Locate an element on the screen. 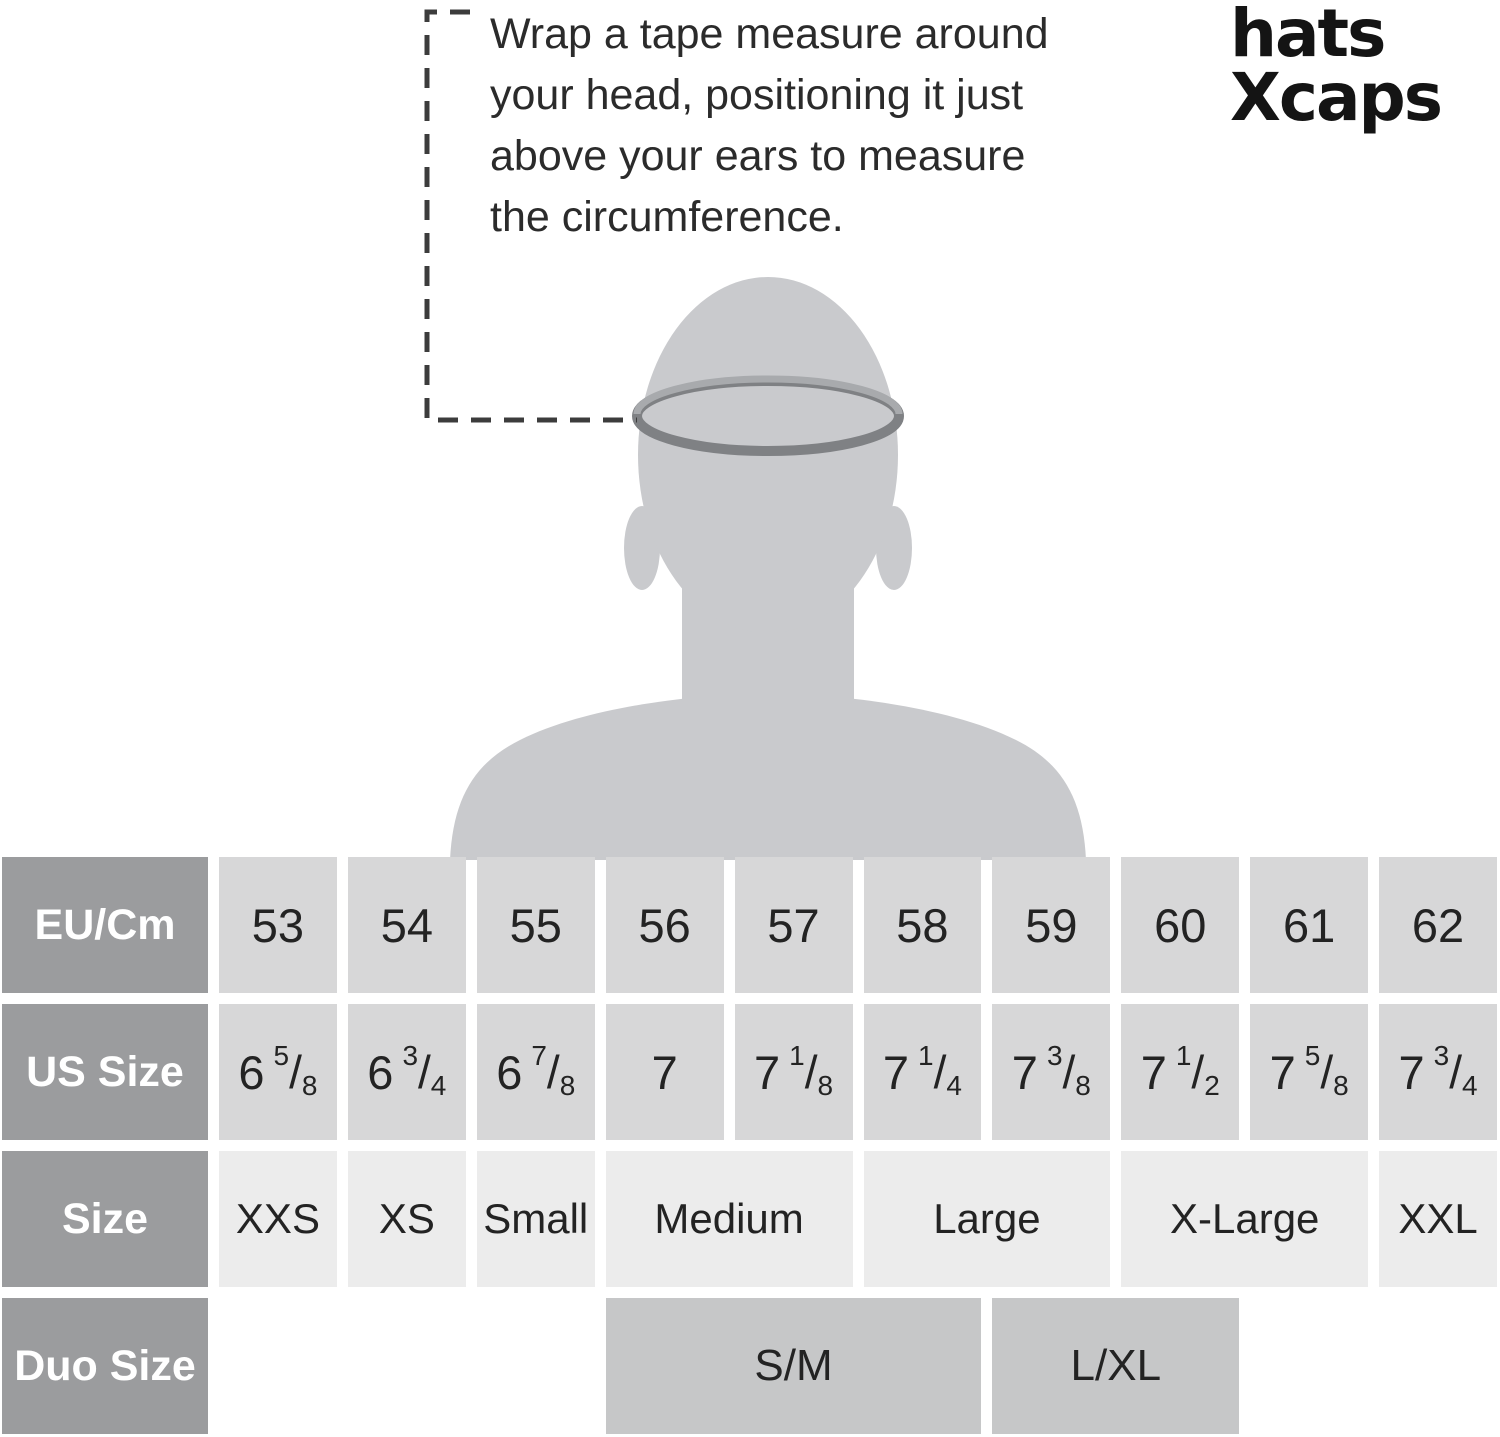 This screenshot has width=1500, height=1437. size-cell-x-large: X-Large is located at coordinates (1245, 1219).